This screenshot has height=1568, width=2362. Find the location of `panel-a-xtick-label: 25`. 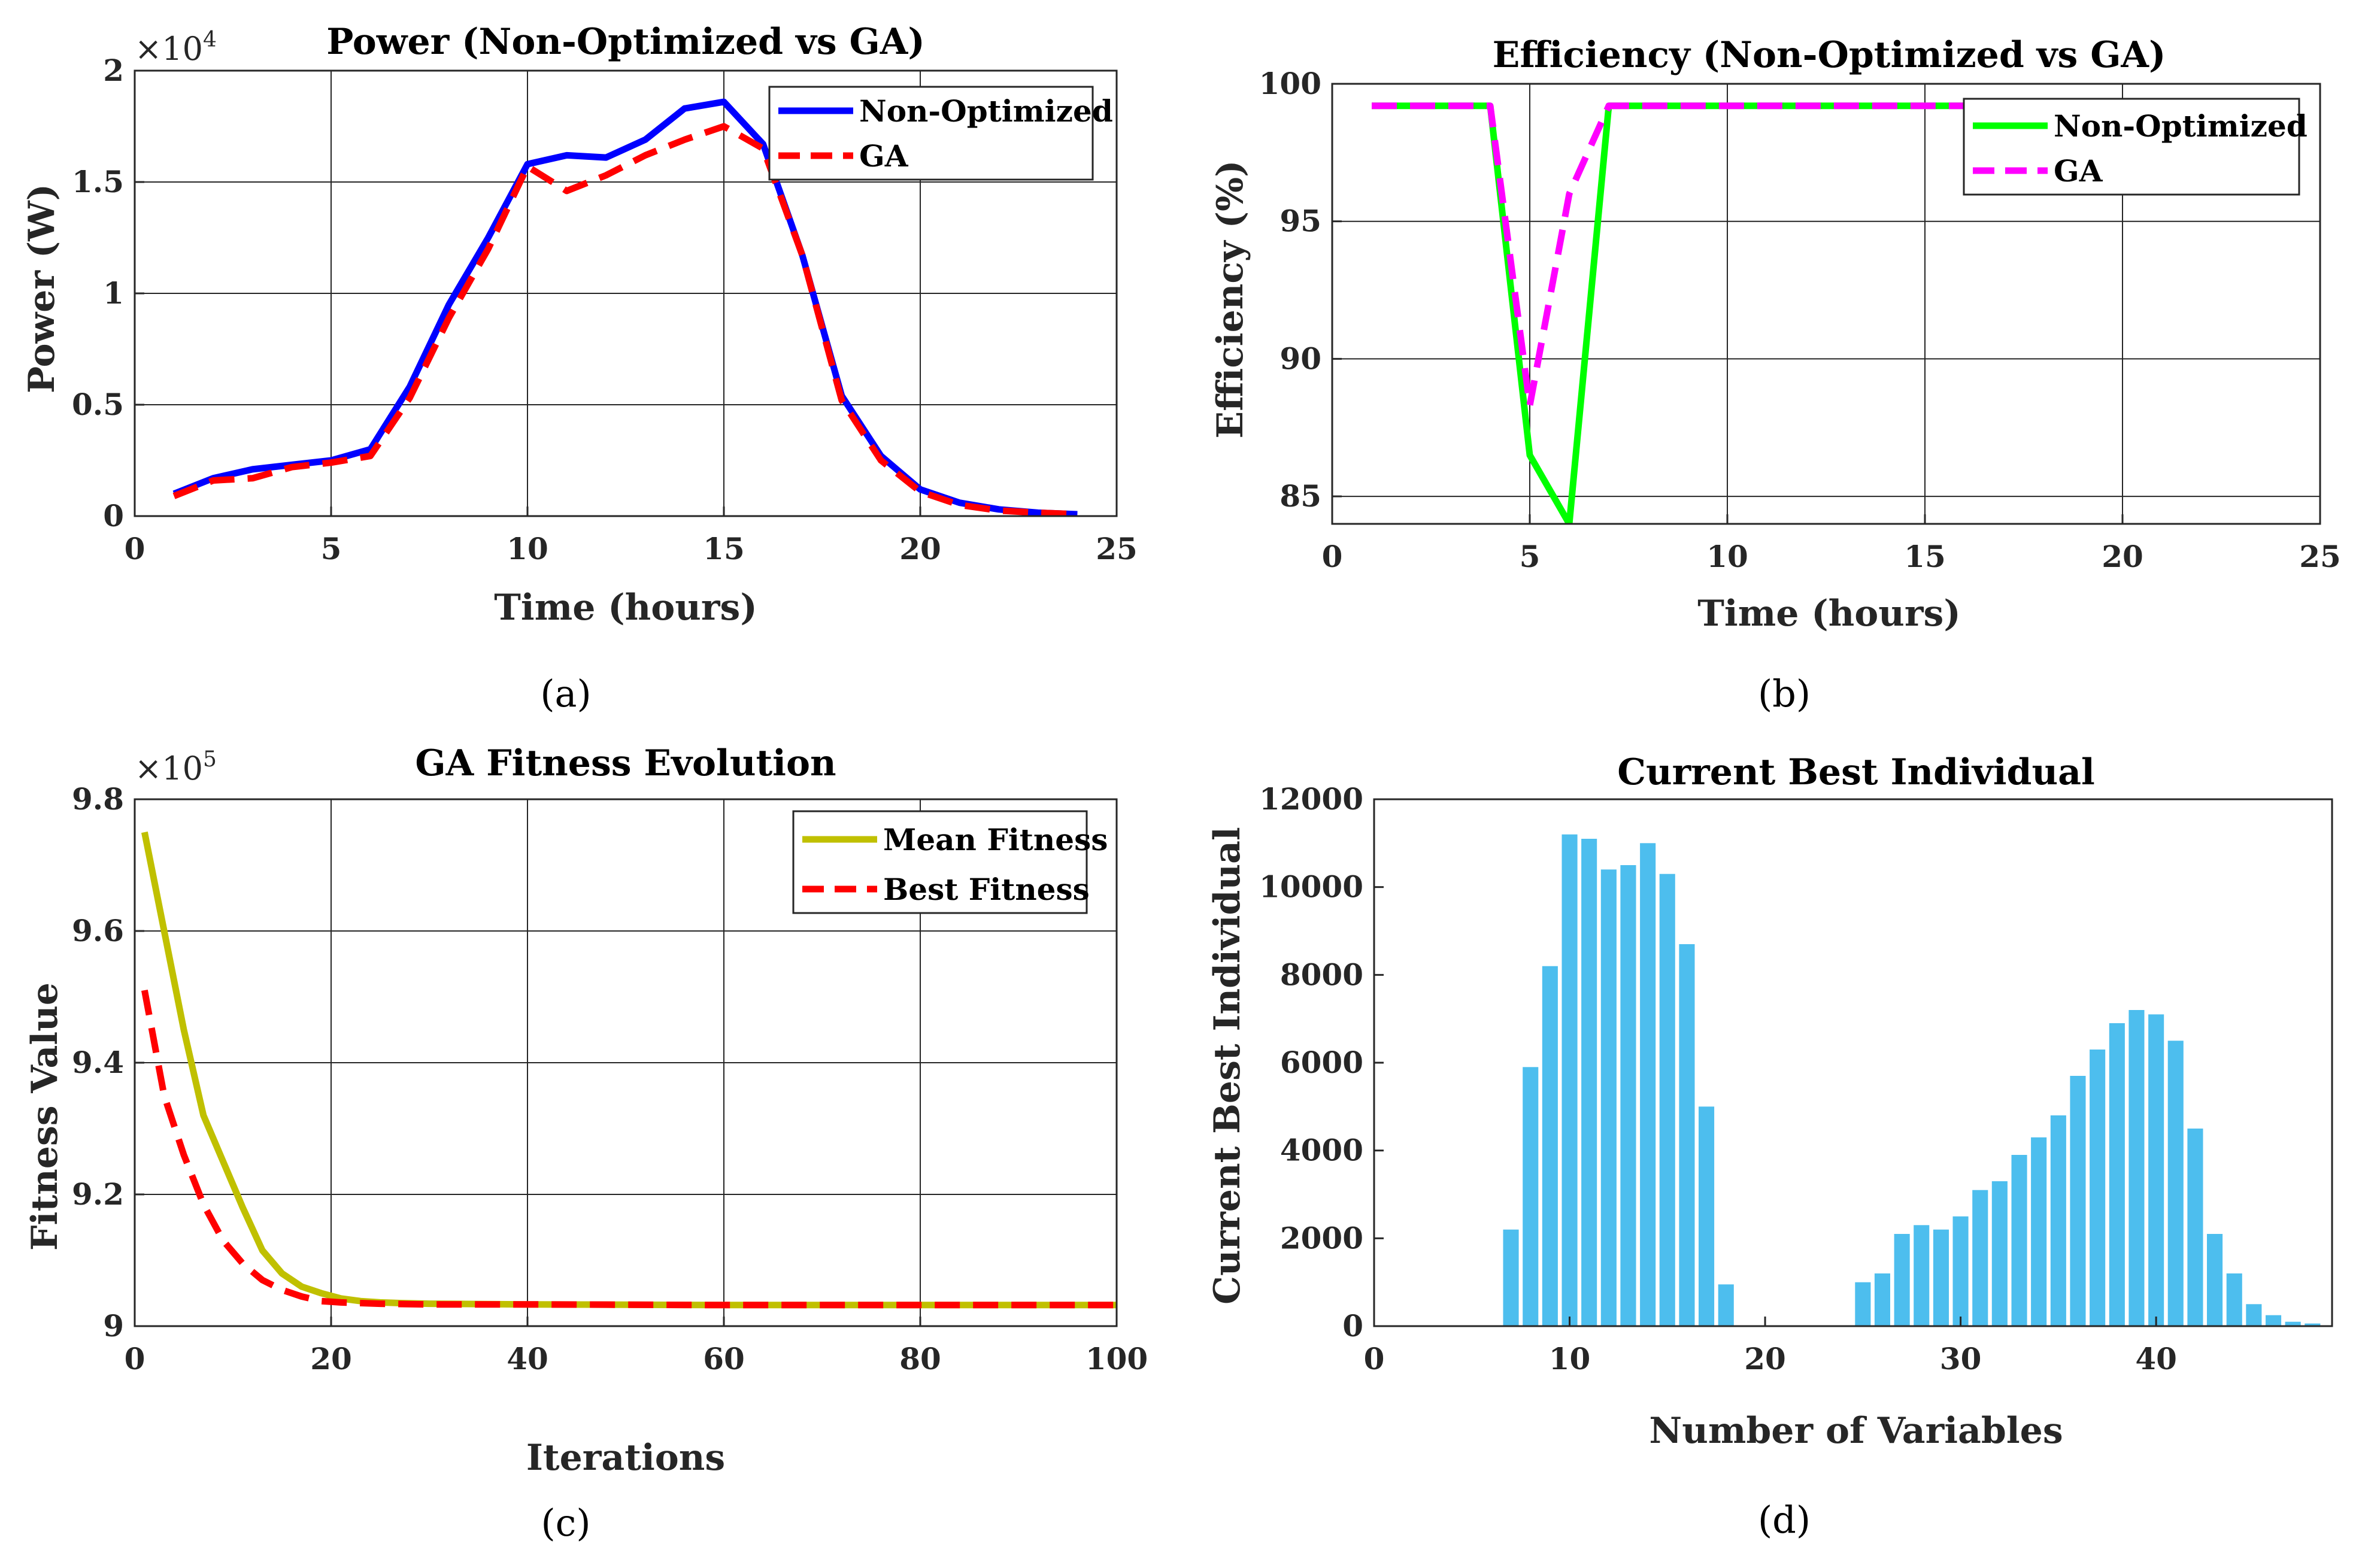

panel-a-xtick-label: 25 is located at coordinates (1117, 548).